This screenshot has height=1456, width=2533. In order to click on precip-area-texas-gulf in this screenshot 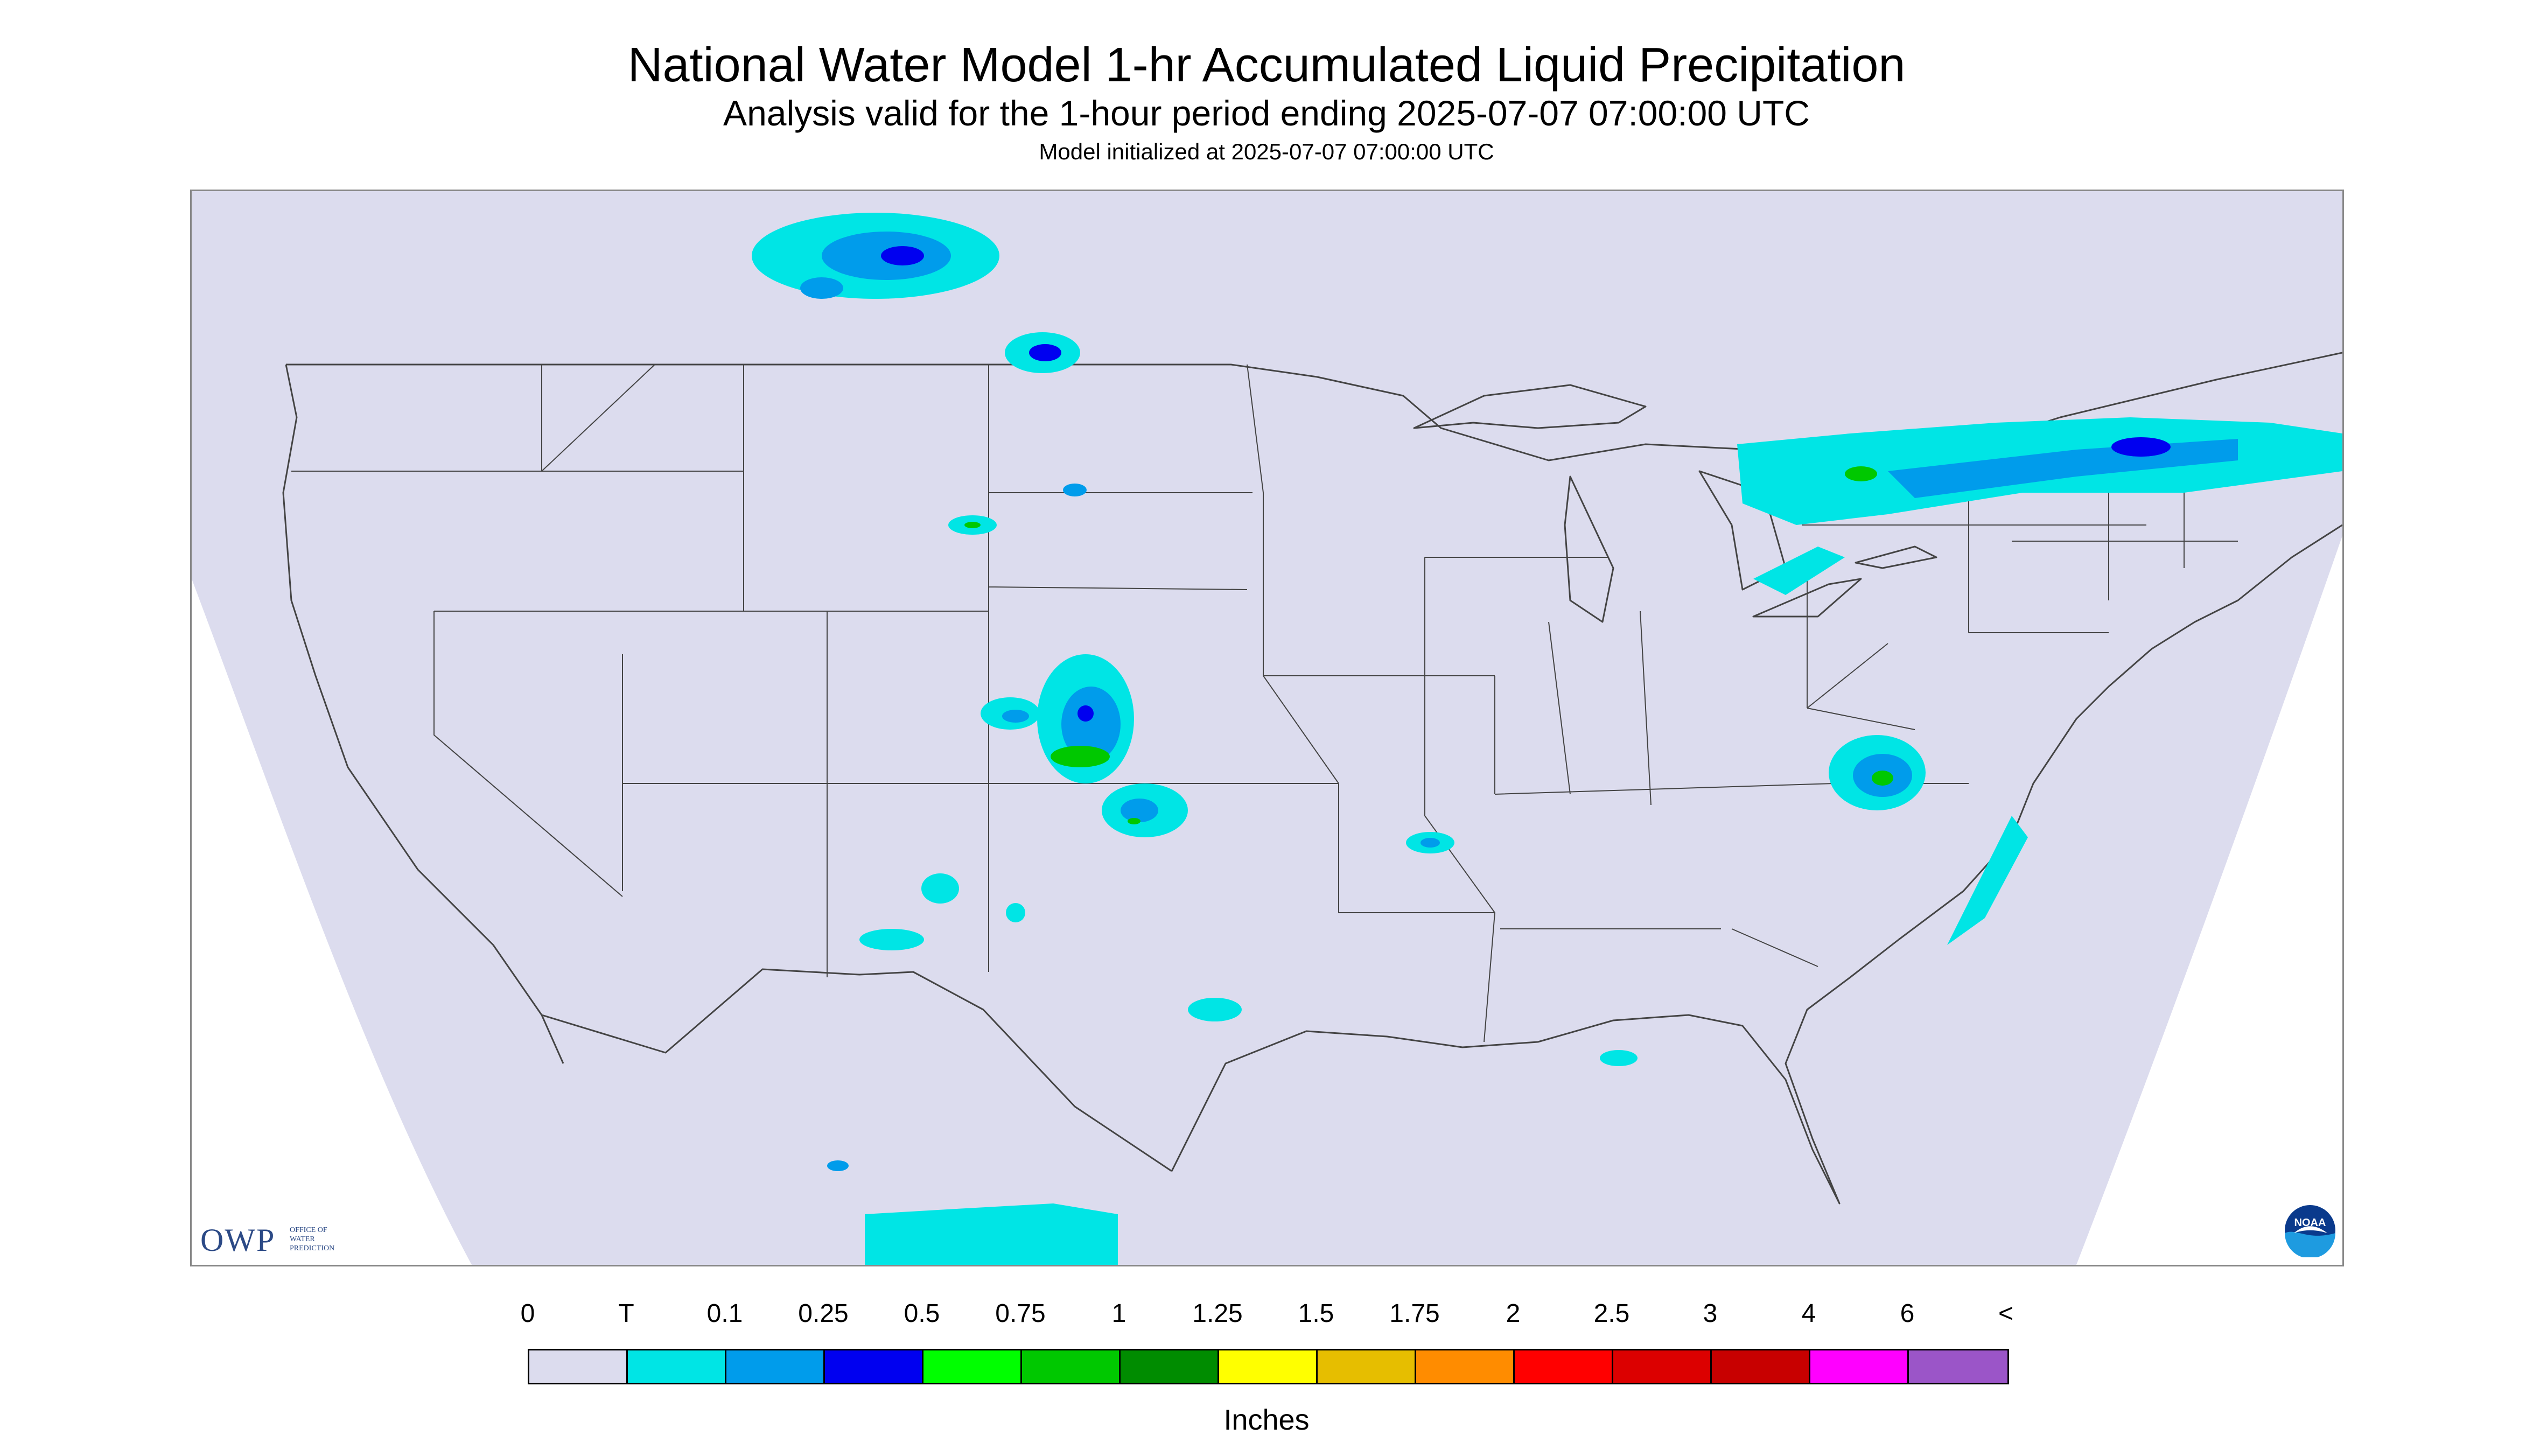, I will do `click(1413, 1032)`.